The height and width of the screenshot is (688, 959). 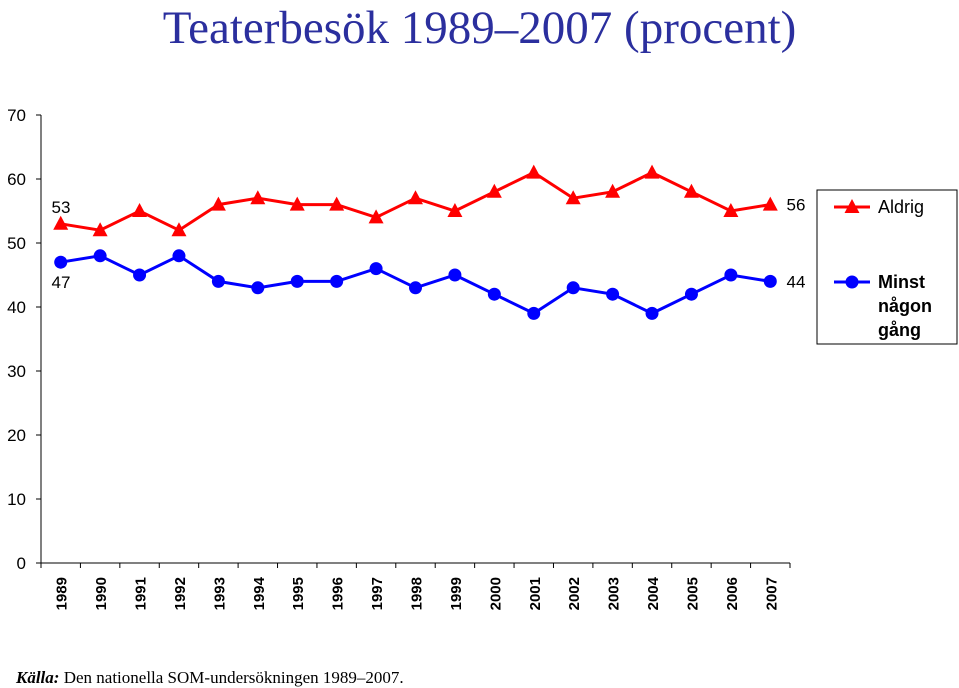 What do you see at coordinates (38, 677) in the screenshot?
I see `source-label: Källa:` at bounding box center [38, 677].